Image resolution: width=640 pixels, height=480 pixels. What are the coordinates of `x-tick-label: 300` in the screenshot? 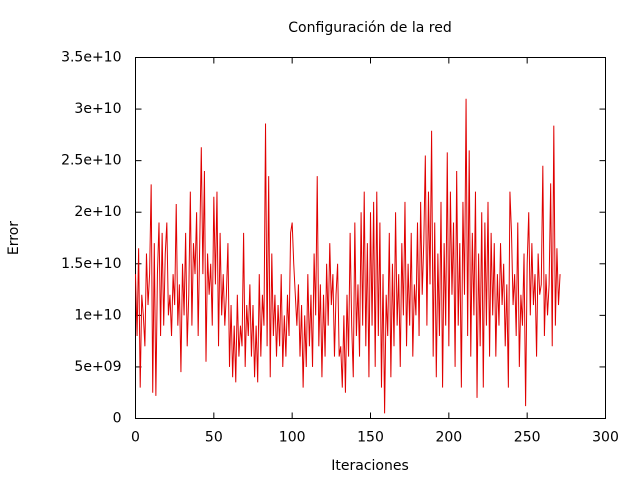 It's located at (605, 438).